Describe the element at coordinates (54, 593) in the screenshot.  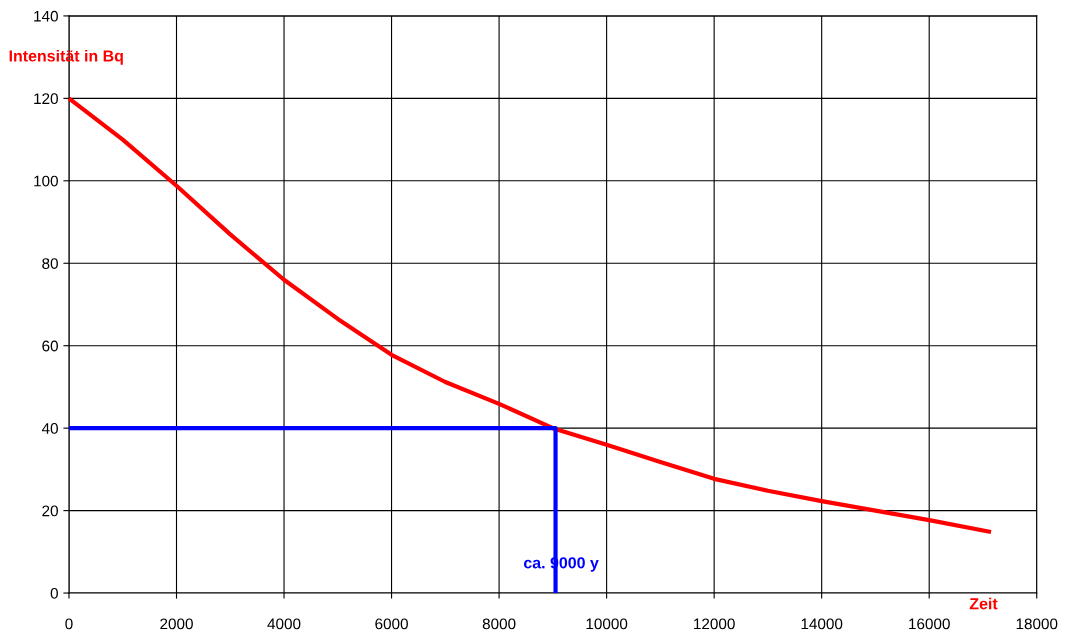
I see `y-tick-label: 0` at that location.